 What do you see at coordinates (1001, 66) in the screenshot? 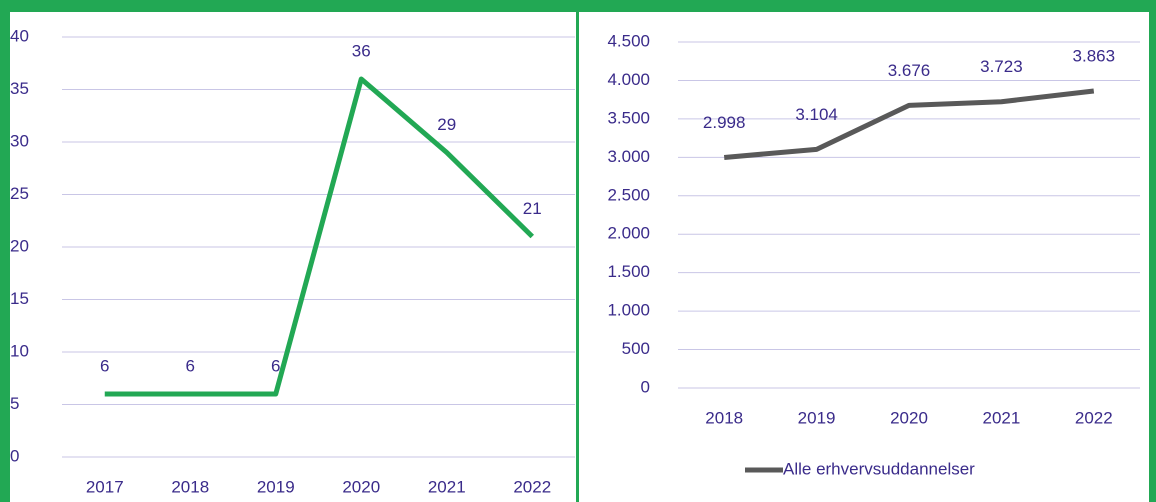
I see `data-label: 3.723` at bounding box center [1001, 66].